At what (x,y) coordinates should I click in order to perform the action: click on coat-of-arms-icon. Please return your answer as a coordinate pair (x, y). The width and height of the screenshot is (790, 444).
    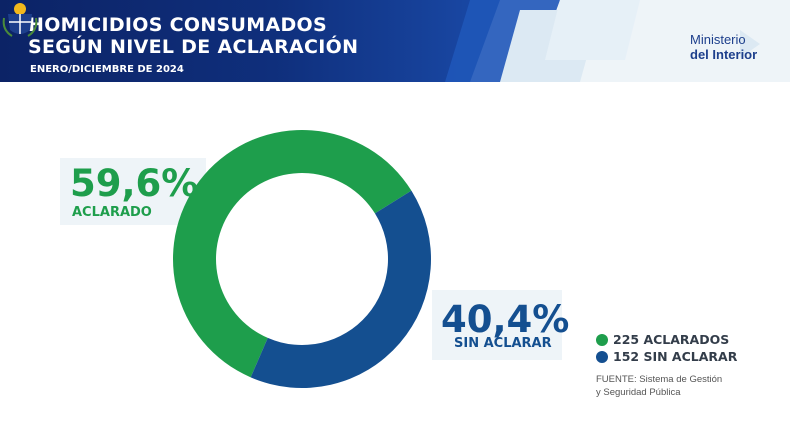
    Looking at the image, I should click on (20, 20).